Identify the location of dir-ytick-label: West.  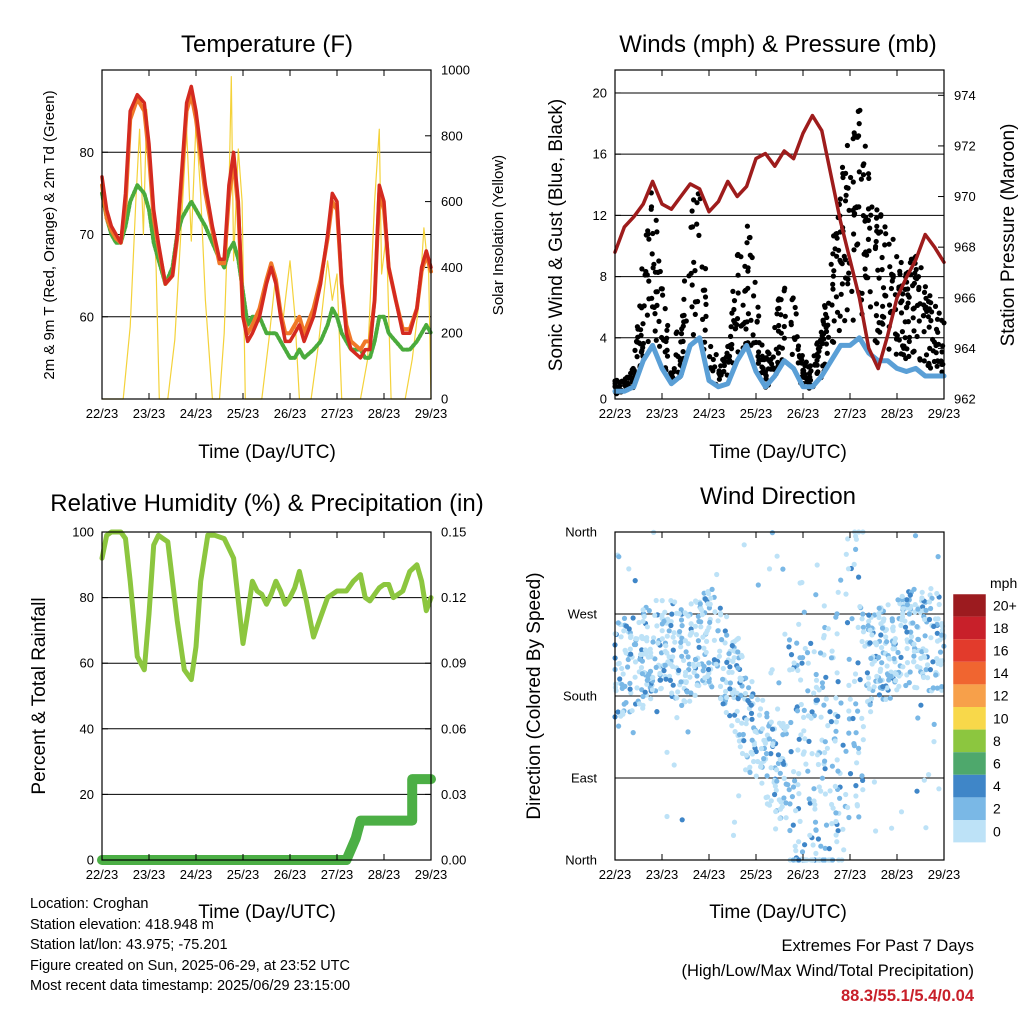
(583, 614).